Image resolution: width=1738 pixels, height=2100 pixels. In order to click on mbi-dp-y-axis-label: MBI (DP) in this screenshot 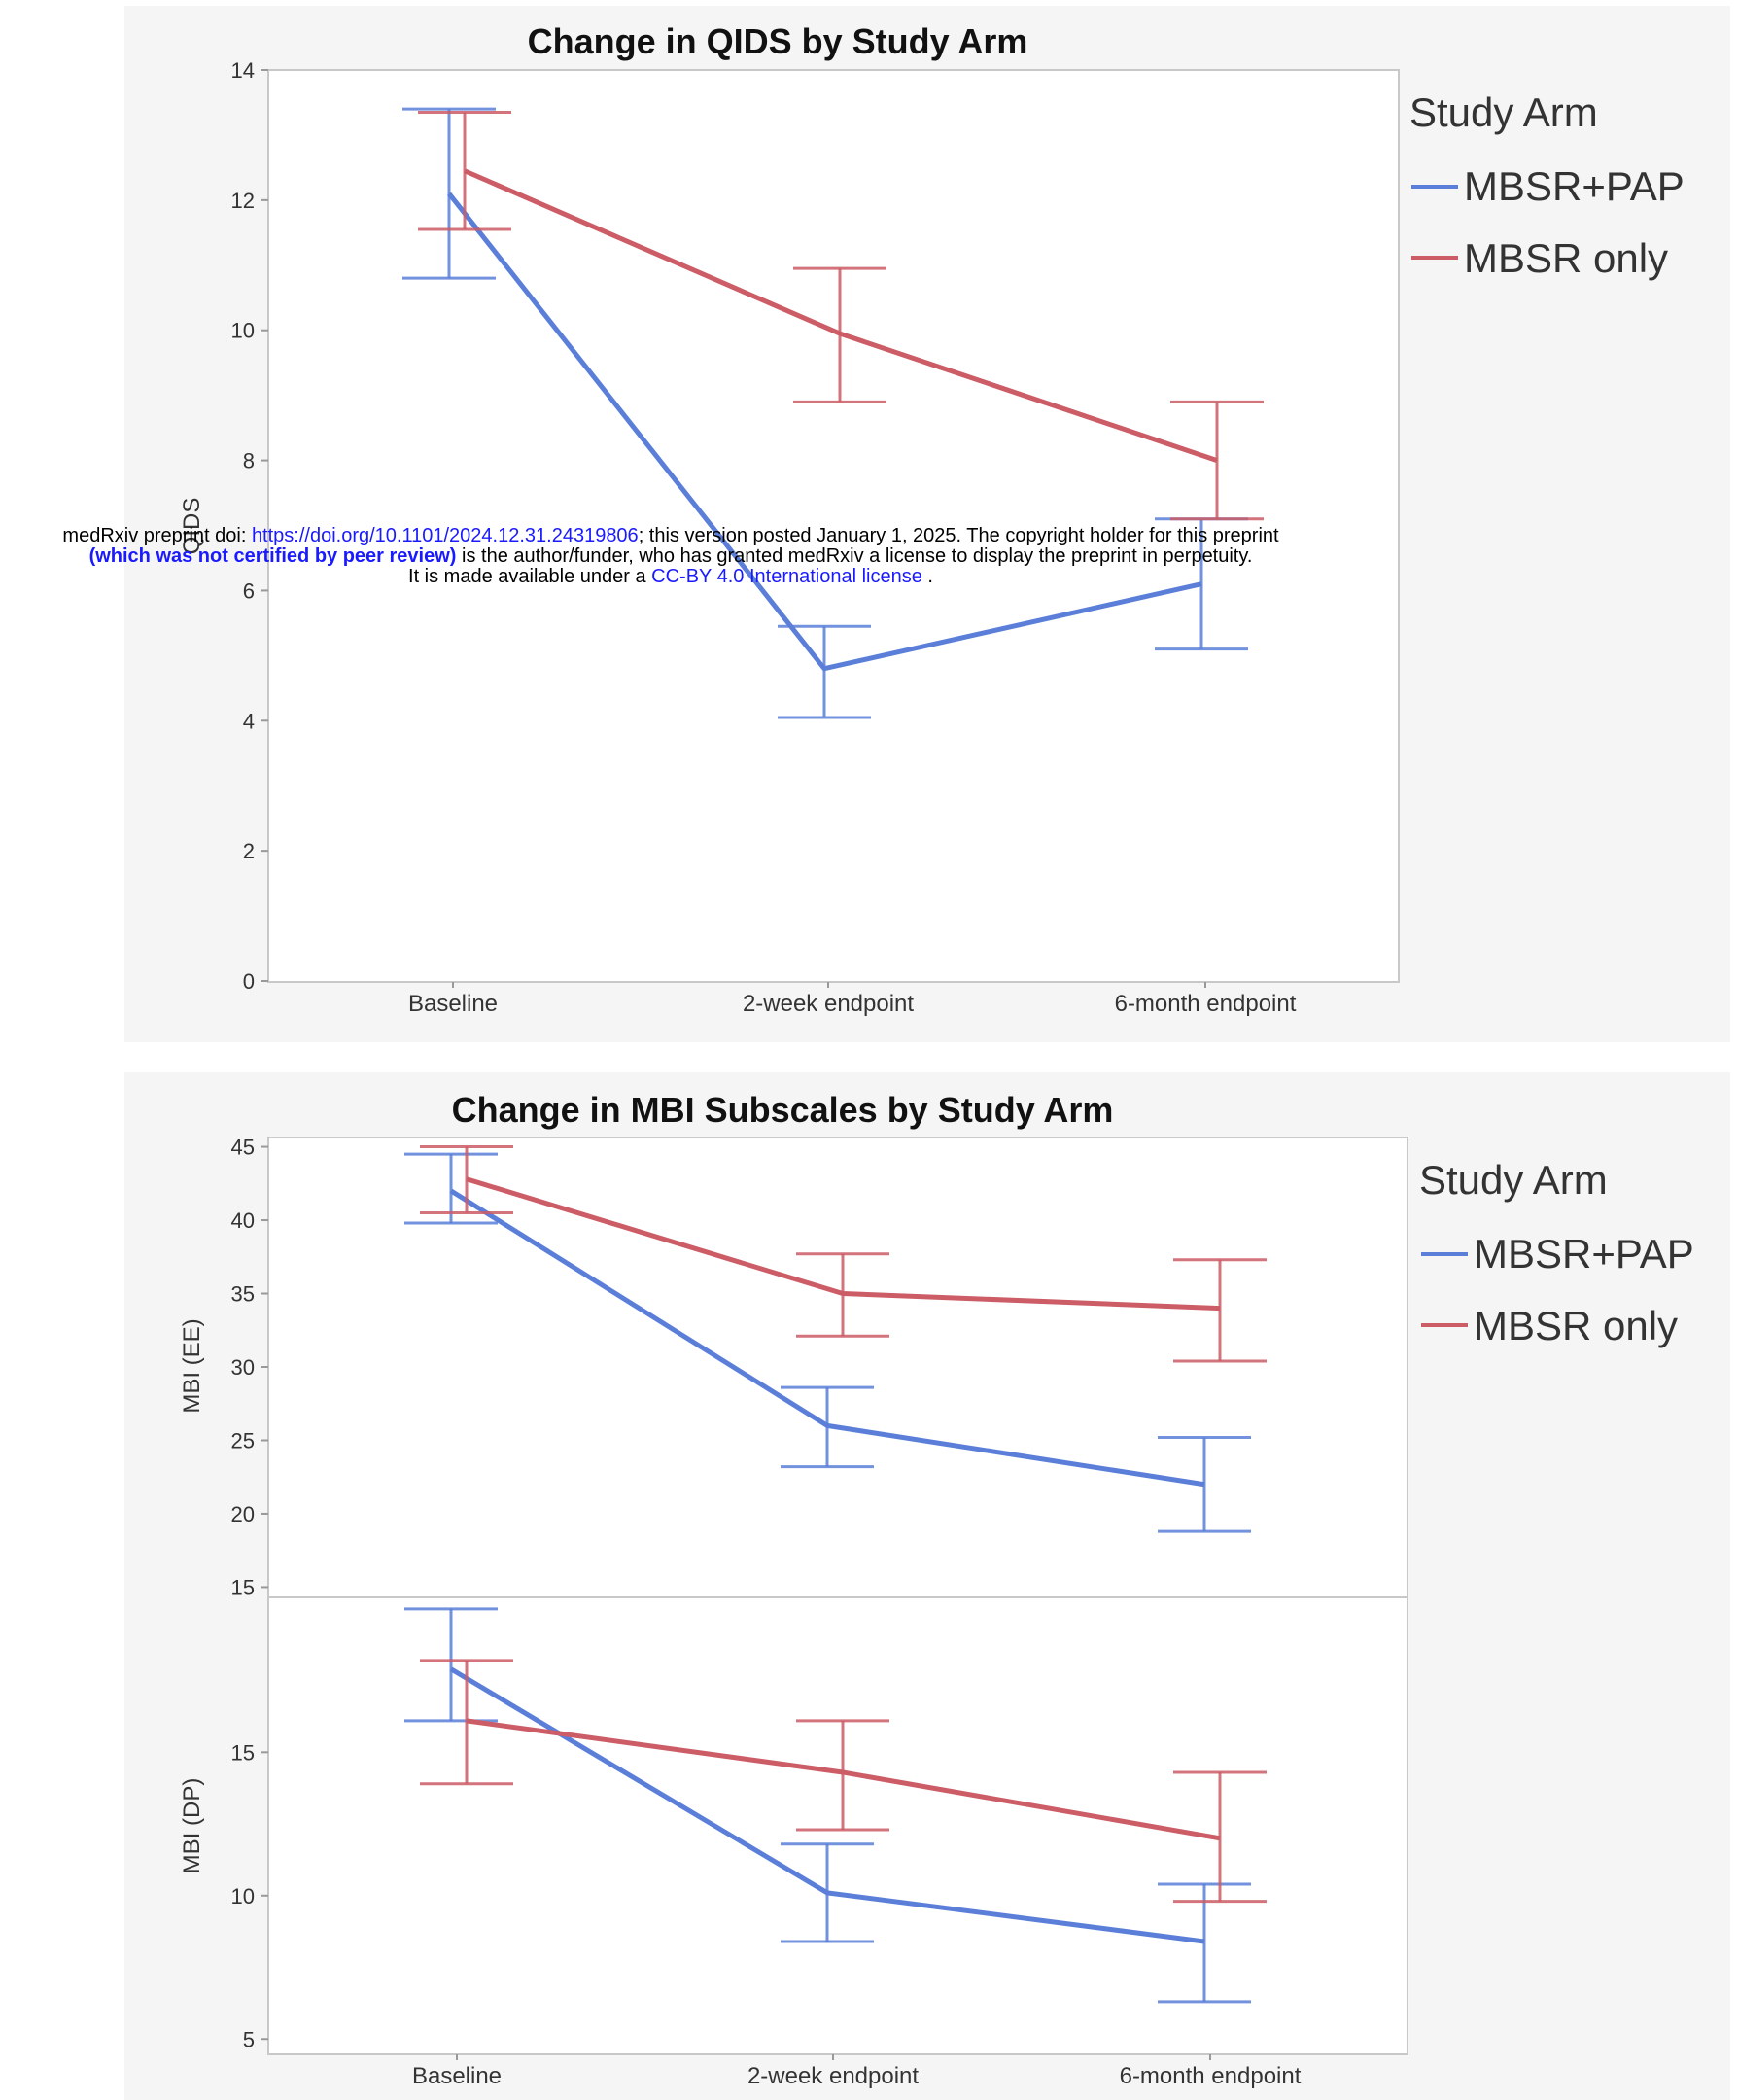, I will do `click(192, 1826)`.